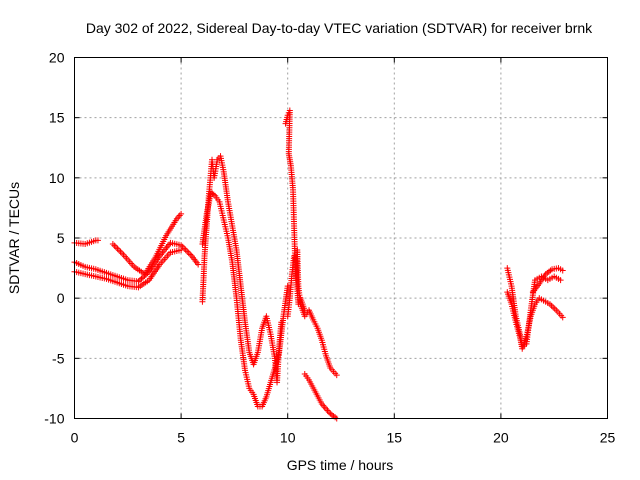  I want to click on series-trace-b, so click(128, 269).